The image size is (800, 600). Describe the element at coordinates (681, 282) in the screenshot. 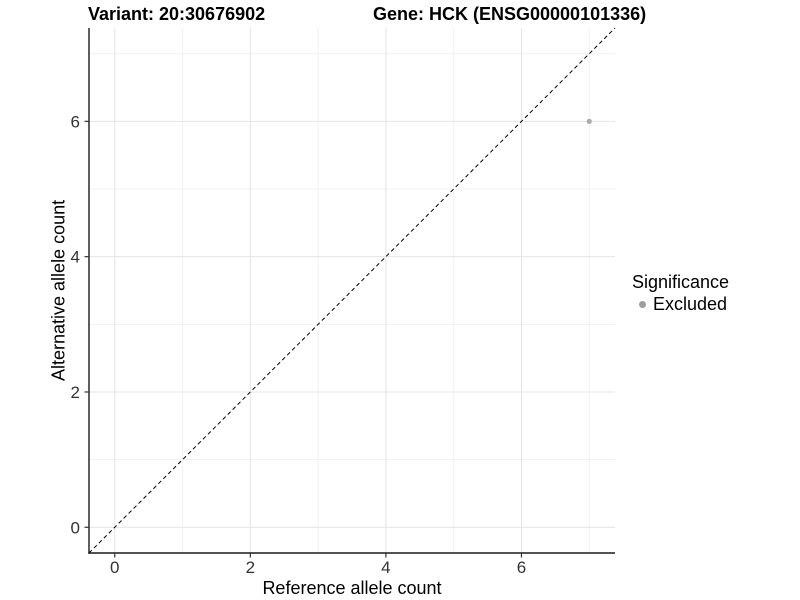

I see `legend-title: Significance` at that location.